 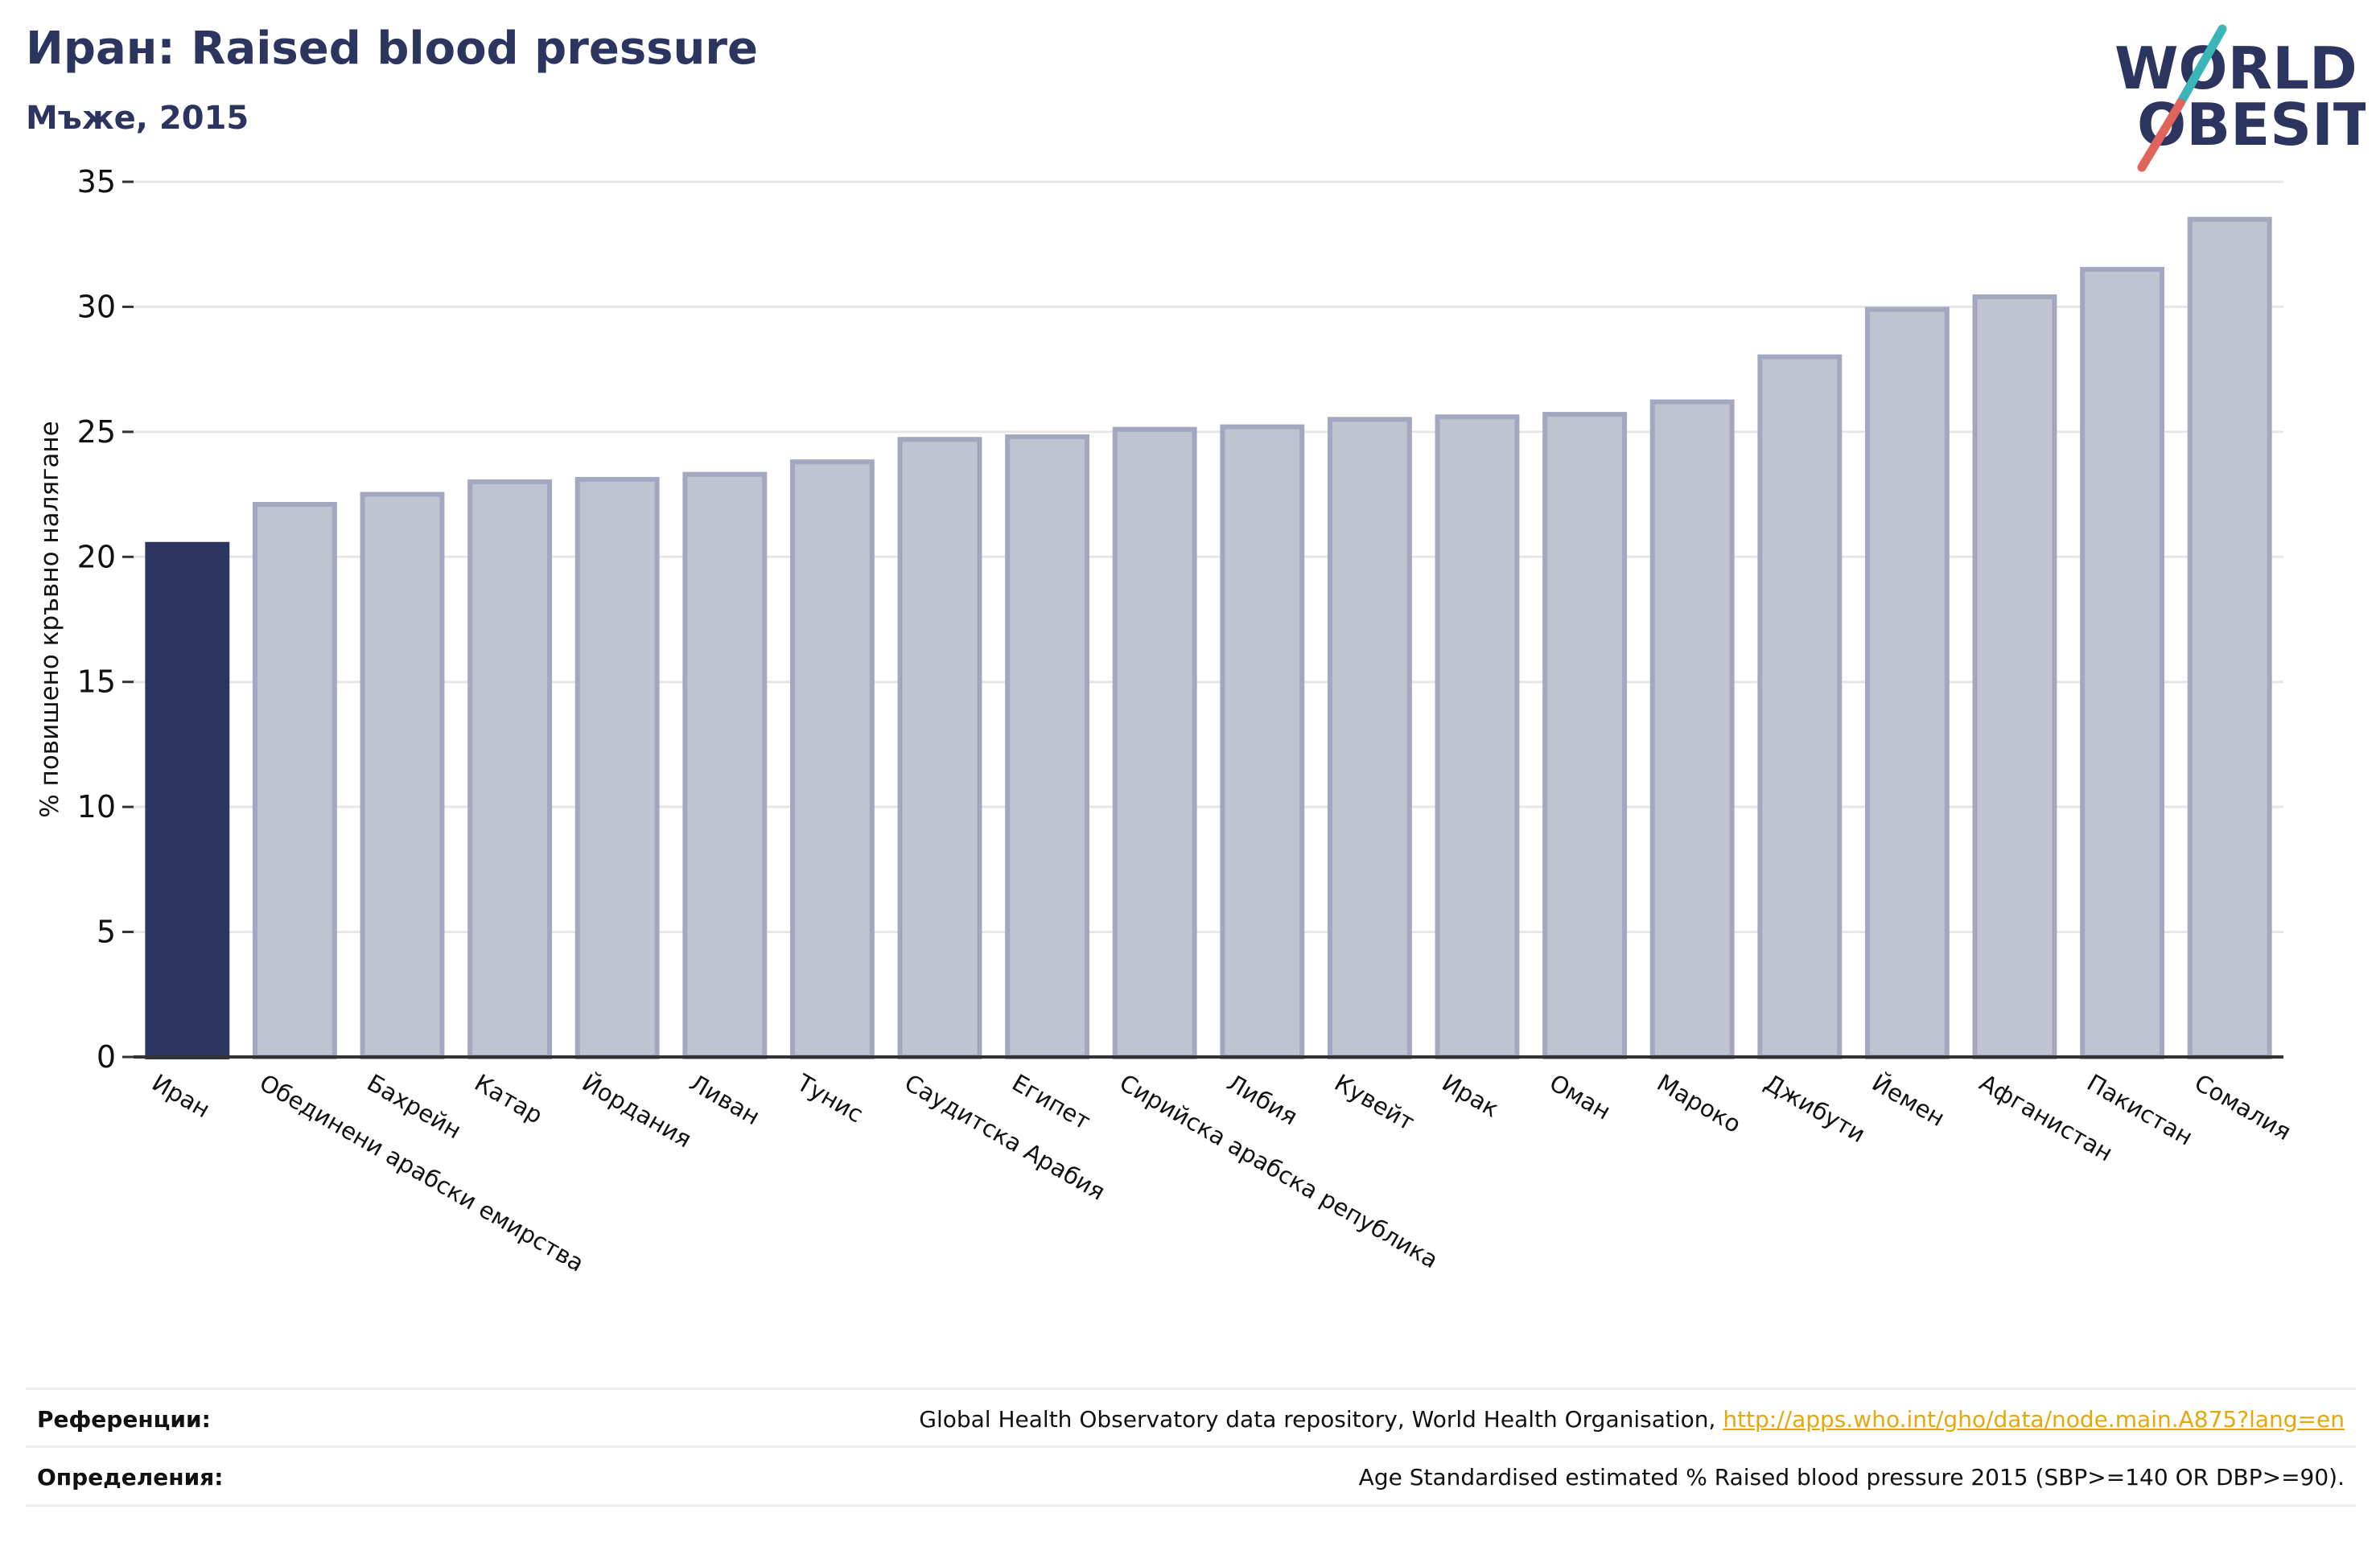 I want to click on x-tick-label: Джибути, so click(x=1815, y=1109).